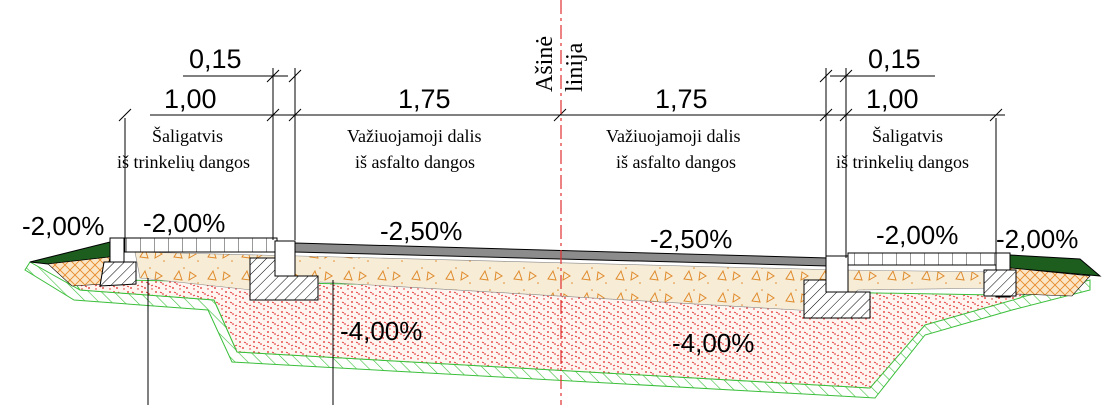 The image size is (1113, 405). What do you see at coordinates (691, 239) in the screenshot?
I see `slope-right-lane: -2,50%` at bounding box center [691, 239].